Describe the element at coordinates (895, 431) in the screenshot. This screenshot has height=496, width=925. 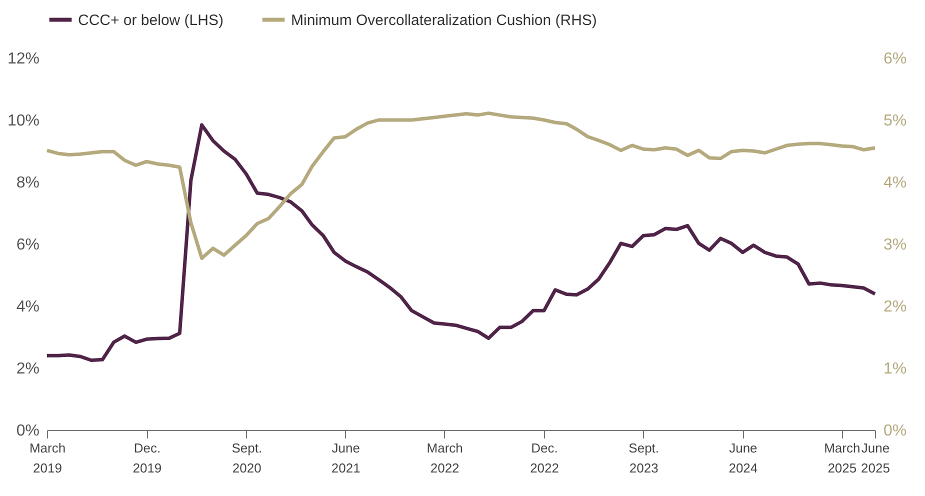
I see `y2-tick-label: 0%` at that location.